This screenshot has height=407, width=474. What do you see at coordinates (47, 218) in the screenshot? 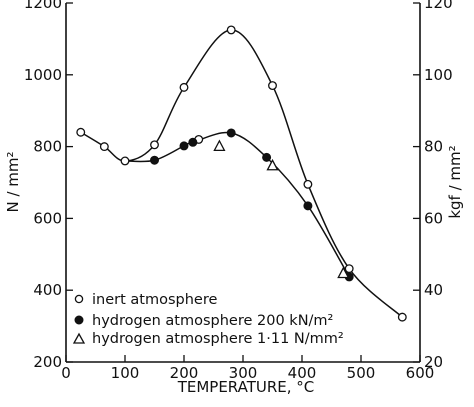
I see `y-tick-label: 600` at bounding box center [47, 218].